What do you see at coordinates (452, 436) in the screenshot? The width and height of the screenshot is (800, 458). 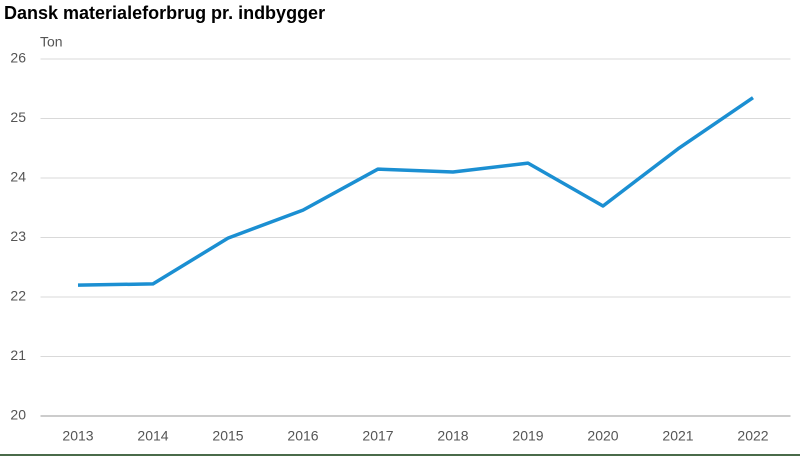 I see `x-tick-label: 2018` at bounding box center [452, 436].